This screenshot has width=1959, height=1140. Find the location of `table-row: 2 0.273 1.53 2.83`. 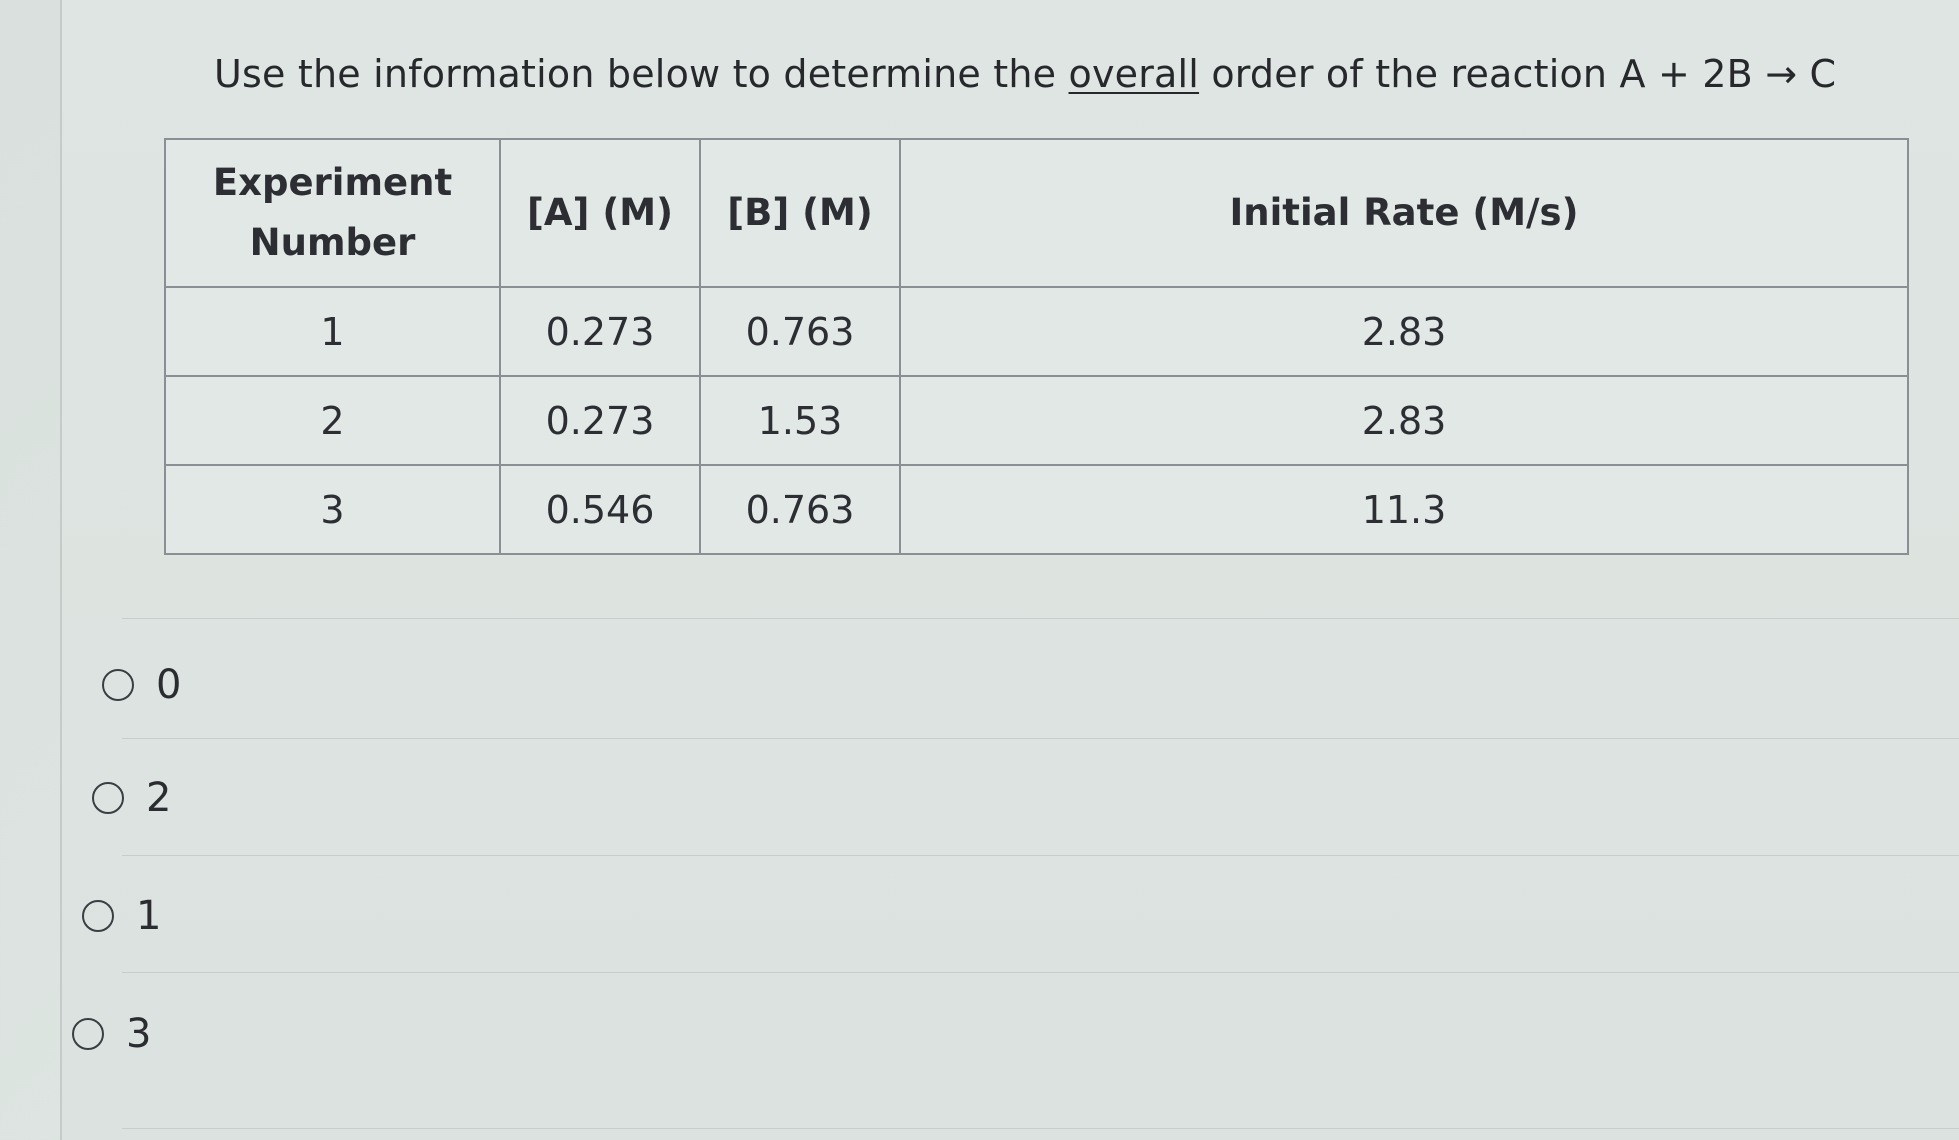

table-row: 2 0.273 1.53 2.83 is located at coordinates (1036, 420).